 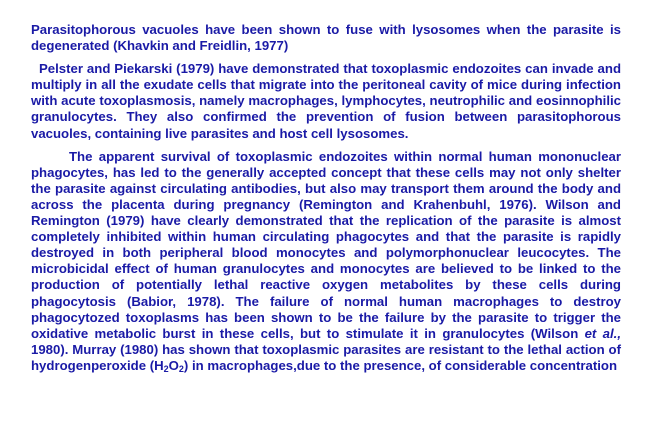 What do you see at coordinates (181, 368) in the screenshot?
I see `o2-subscript: 2` at bounding box center [181, 368].